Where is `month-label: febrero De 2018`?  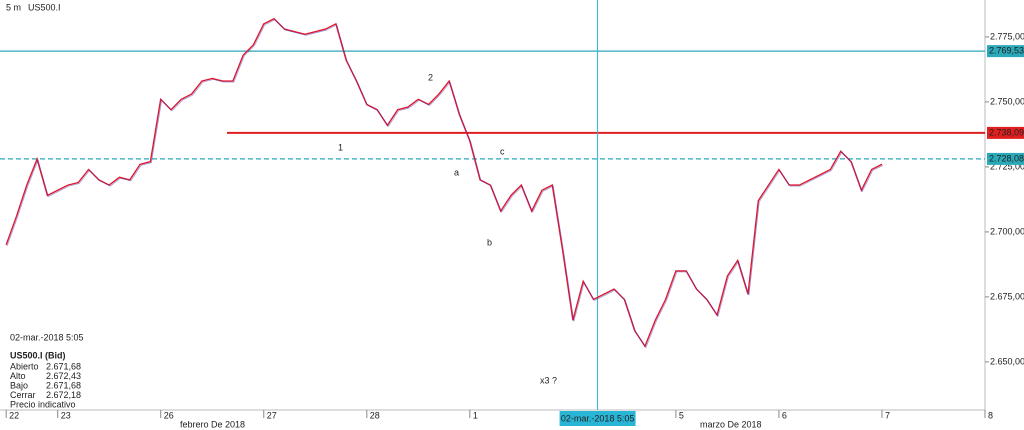 month-label: febrero De 2018 is located at coordinates (212, 424).